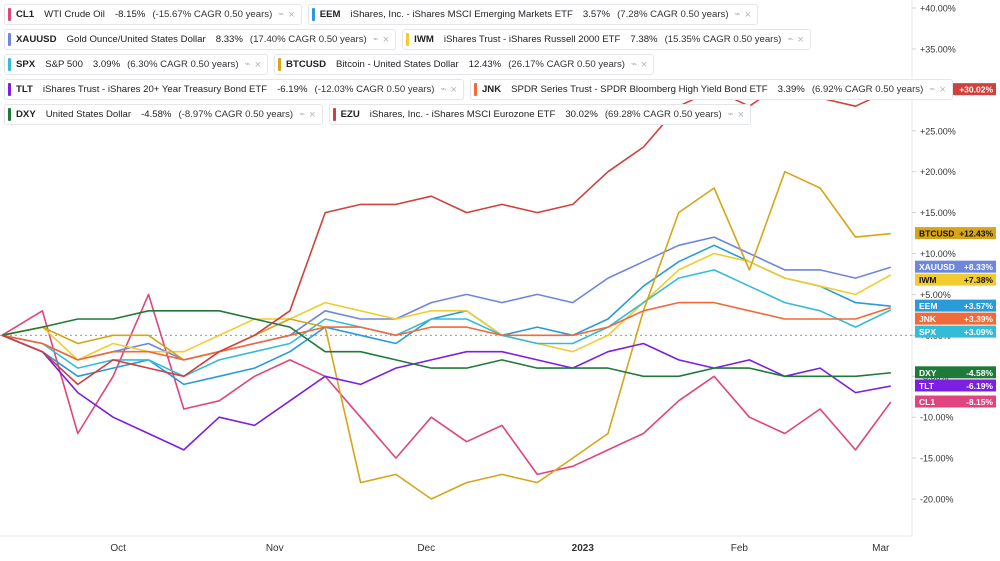  Describe the element at coordinates (938, 49) in the screenshot. I see `y-tick-label: +35.00%` at that location.